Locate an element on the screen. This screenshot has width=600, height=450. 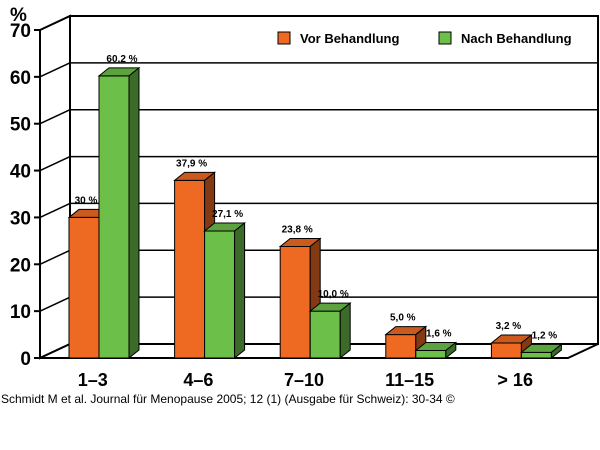
x-tick-label: 11–15 is located at coordinates (409, 380).